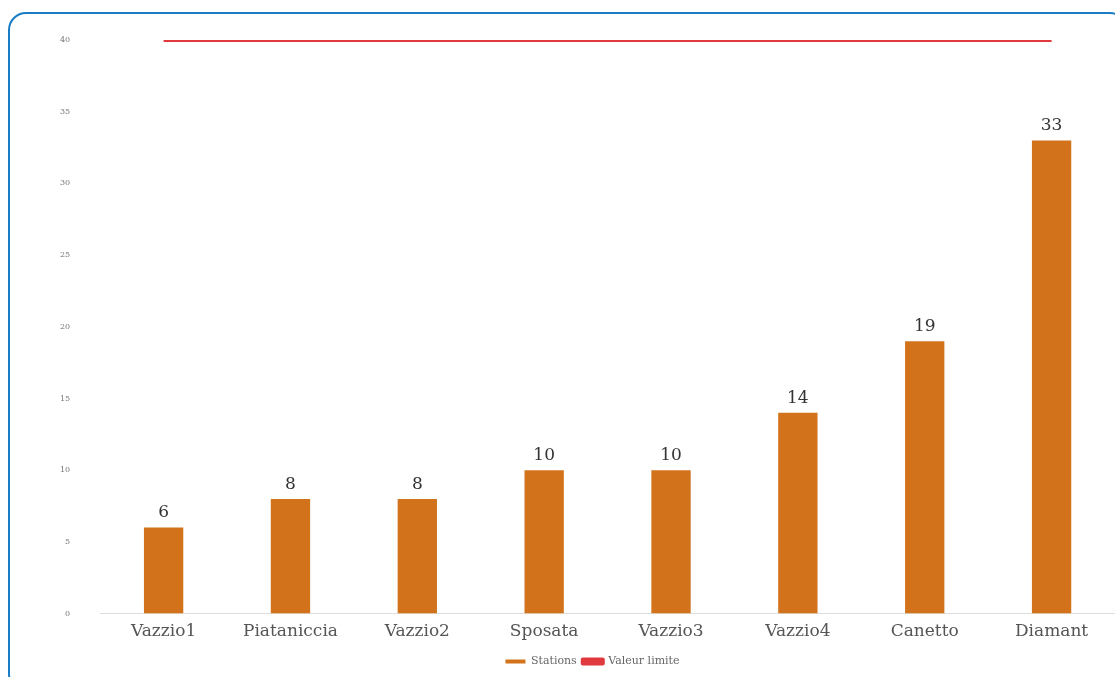 This screenshot has height=677, width=1115. What do you see at coordinates (1051, 630) in the screenshot?
I see `x-tick-label: Diamant` at bounding box center [1051, 630].